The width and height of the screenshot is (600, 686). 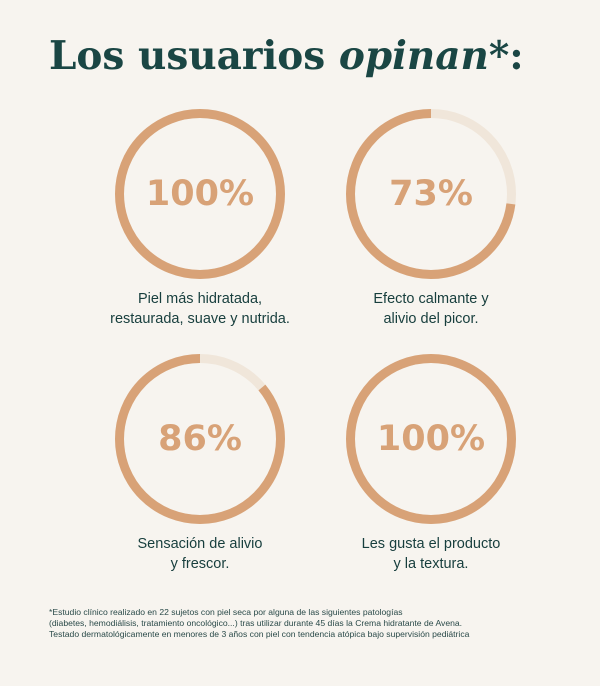 What do you see at coordinates (194, 56) in the screenshot?
I see `title-main: Los usuarios` at bounding box center [194, 56].